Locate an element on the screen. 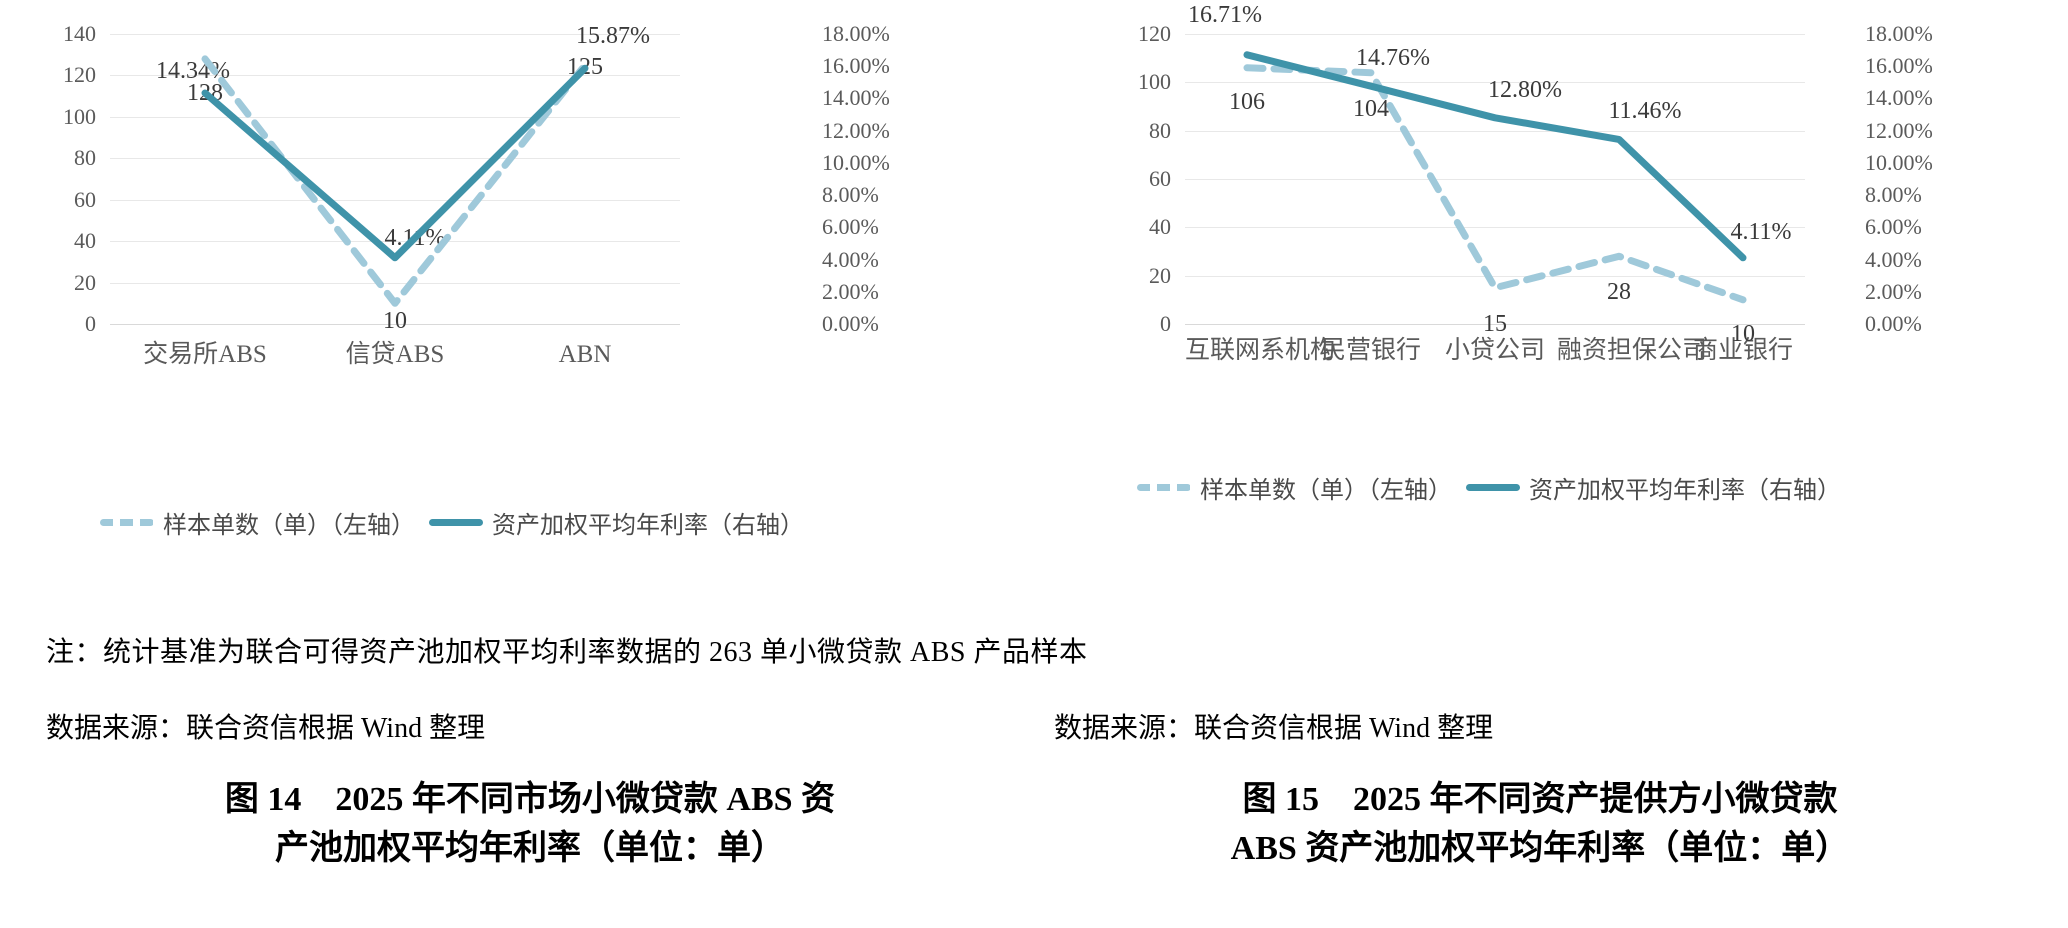  x-axis-tick-label: ABN is located at coordinates (585, 354).